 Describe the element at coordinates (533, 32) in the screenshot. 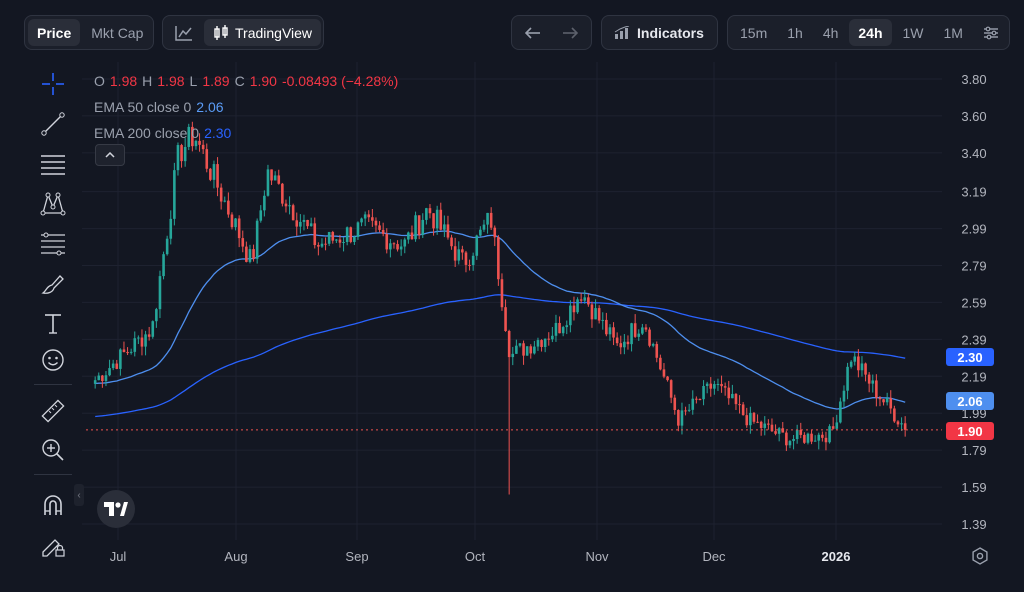

I see `undo-button` at that location.